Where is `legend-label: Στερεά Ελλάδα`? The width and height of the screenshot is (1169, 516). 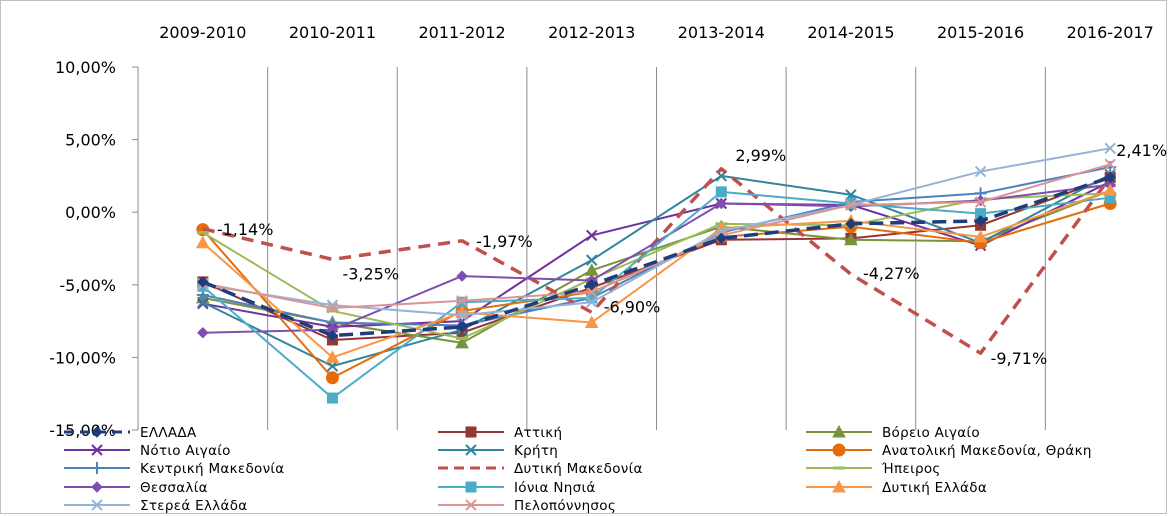
legend-label: Στερεά Ελλάδα is located at coordinates (193, 506).